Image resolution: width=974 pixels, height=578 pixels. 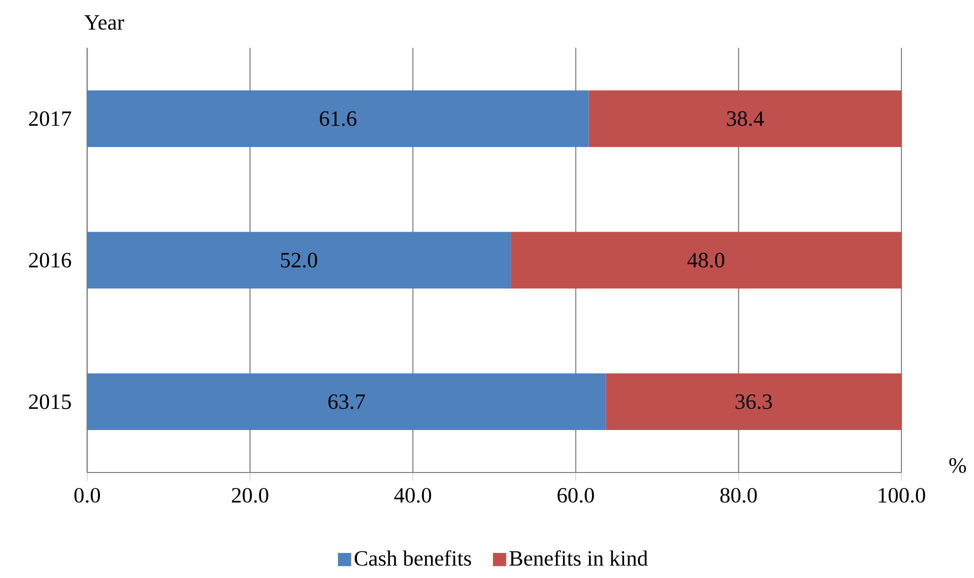 I want to click on legend-label: Benefits in kind, so click(x=578, y=558).